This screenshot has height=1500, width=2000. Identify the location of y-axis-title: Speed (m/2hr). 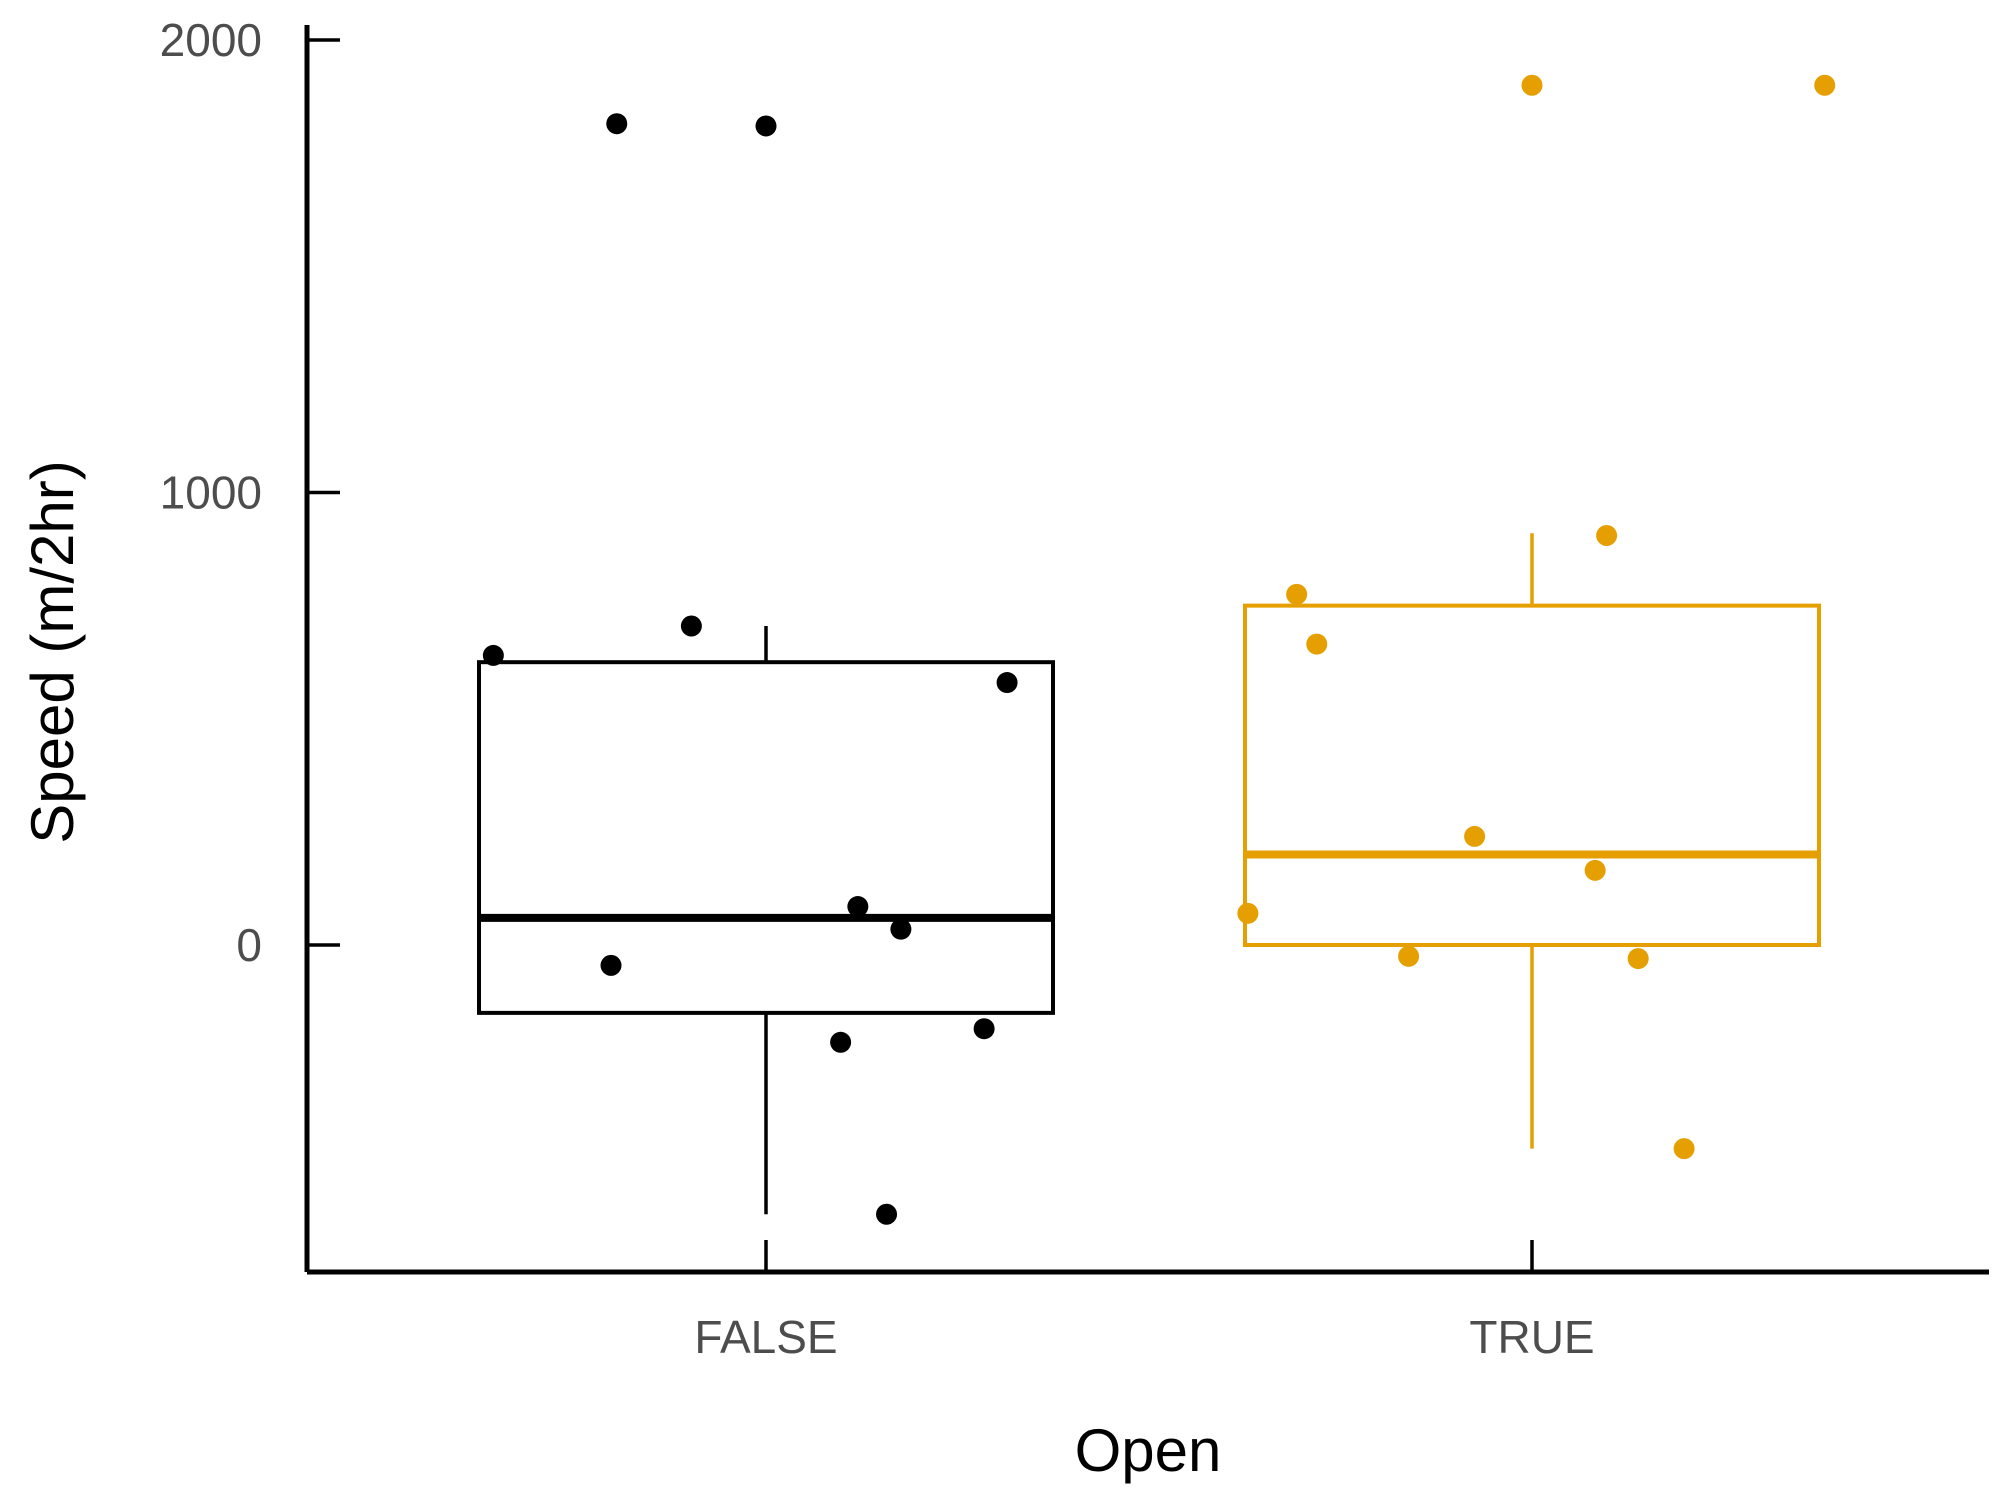
(52, 652).